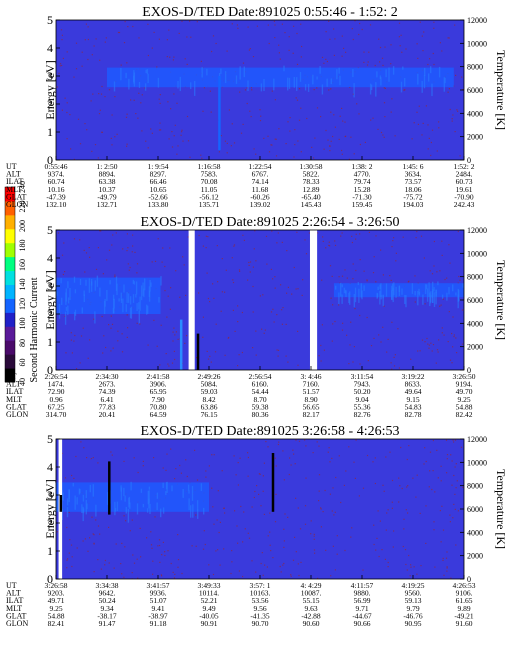 This screenshot has height=649, width=505. Describe the element at coordinates (270, 431) in the screenshot. I see `panel-title: EXOS-D/TED Date:891025 3:26:58 - 4:26:53` at that location.